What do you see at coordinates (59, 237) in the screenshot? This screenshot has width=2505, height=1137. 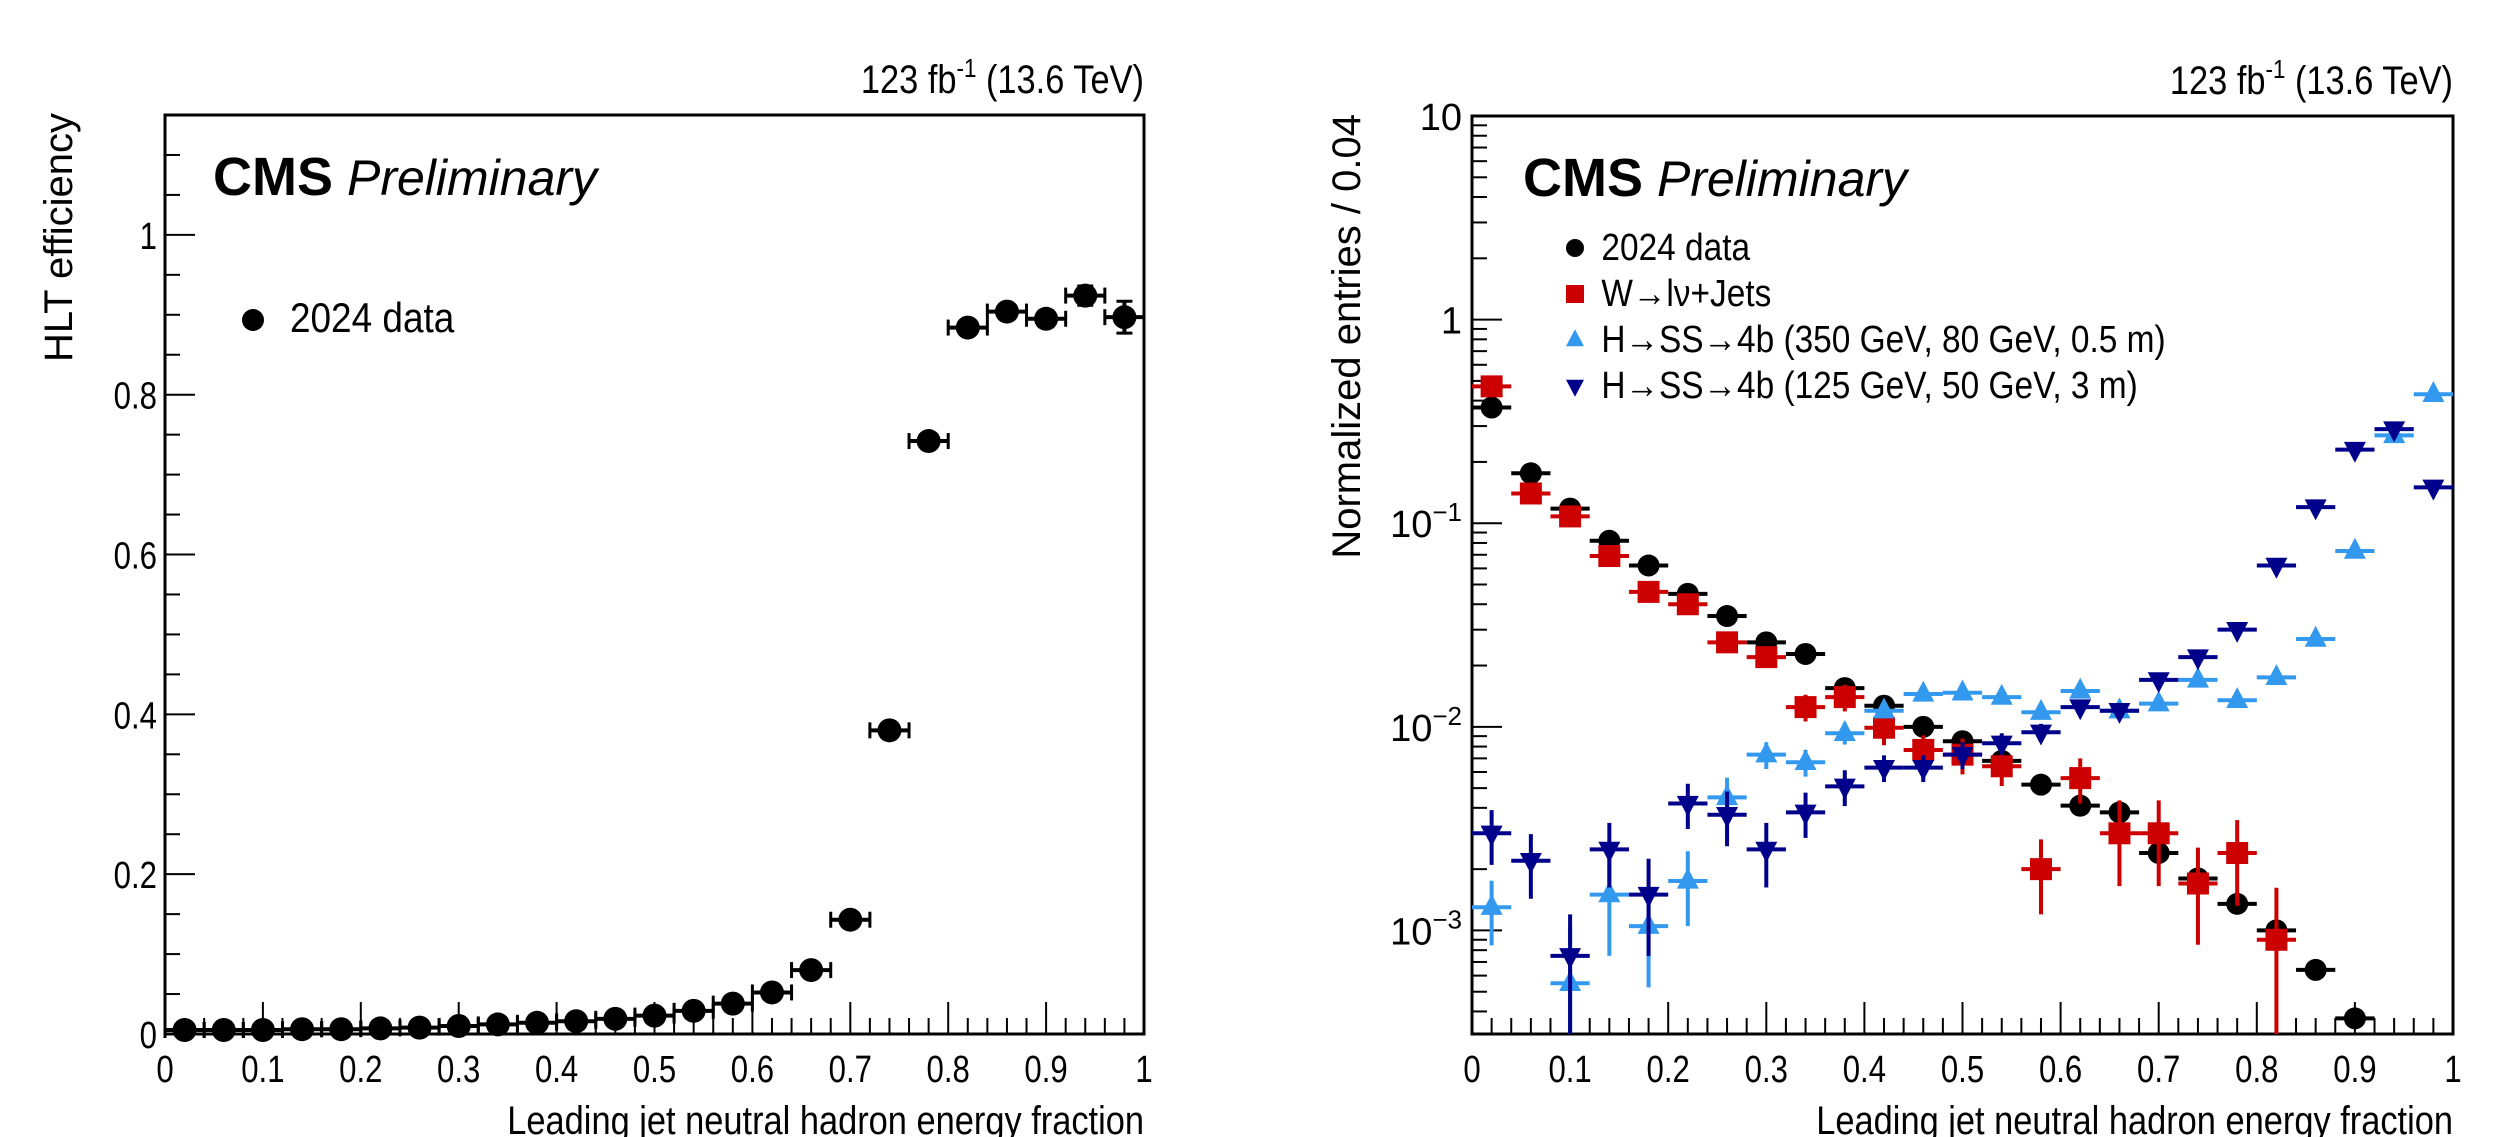 I see `y-axis-title: HLT efficiency` at bounding box center [59, 237].